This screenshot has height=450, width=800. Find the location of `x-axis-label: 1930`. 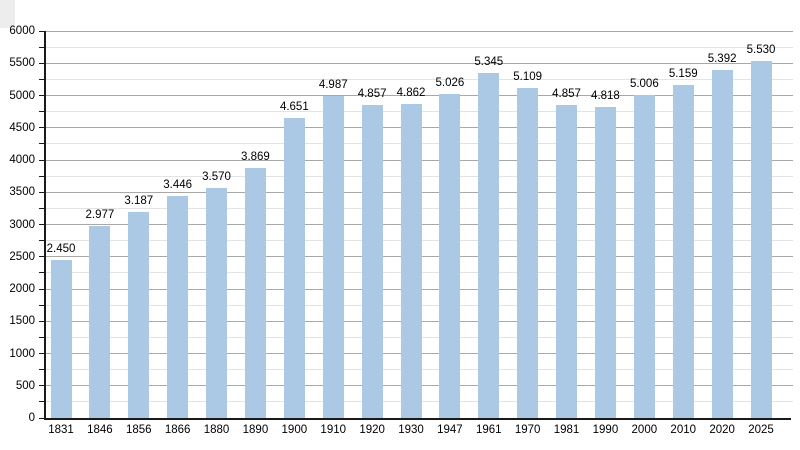

x-axis-label: 1930 is located at coordinates (411, 430).